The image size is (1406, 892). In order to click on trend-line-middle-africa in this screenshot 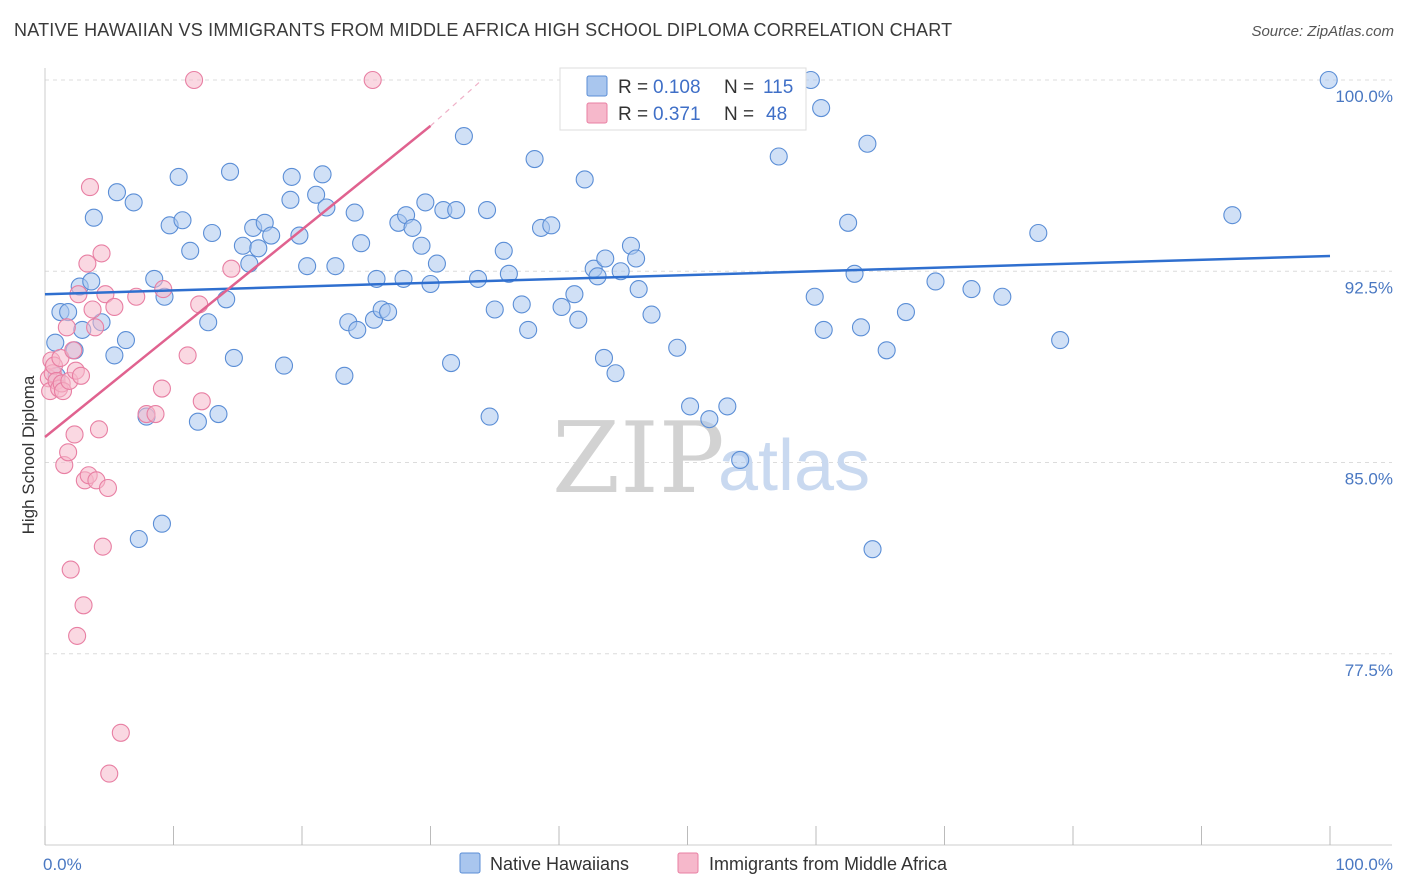, I will do `click(238, 281)`.